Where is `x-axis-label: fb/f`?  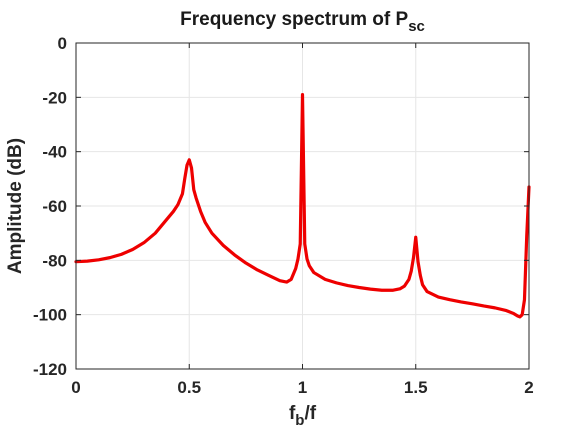
x-axis-label: fb/f is located at coordinates (303, 416).